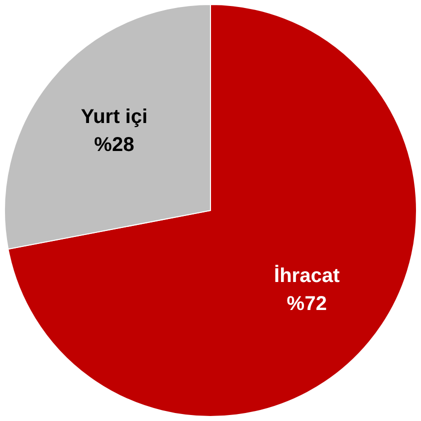 This screenshot has width=421, height=421. What do you see at coordinates (307, 276) in the screenshot?
I see `slice-label: İhracat` at bounding box center [307, 276].